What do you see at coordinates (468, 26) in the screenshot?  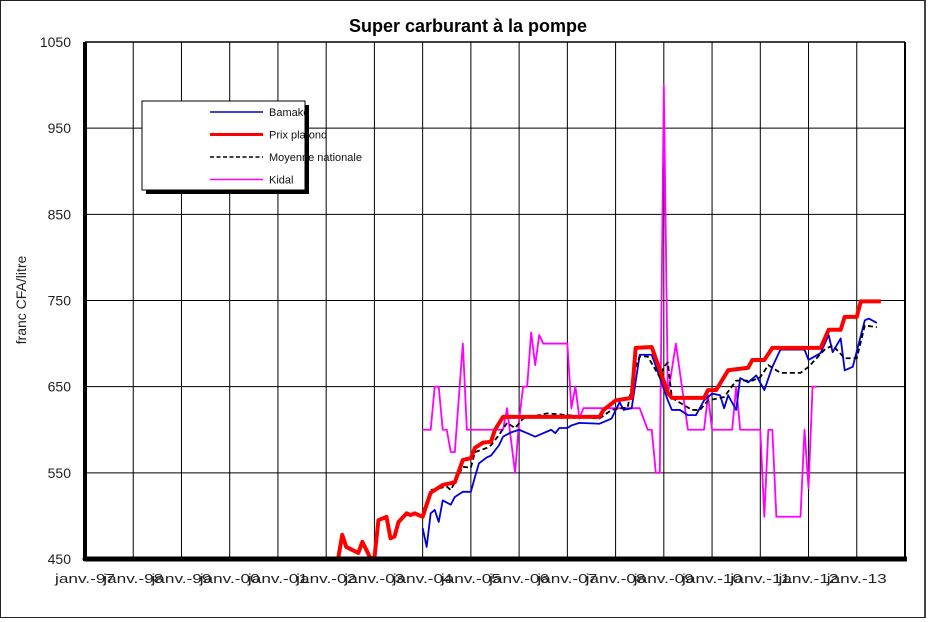 I see `chart-title: Super carburant à la pompe` at bounding box center [468, 26].